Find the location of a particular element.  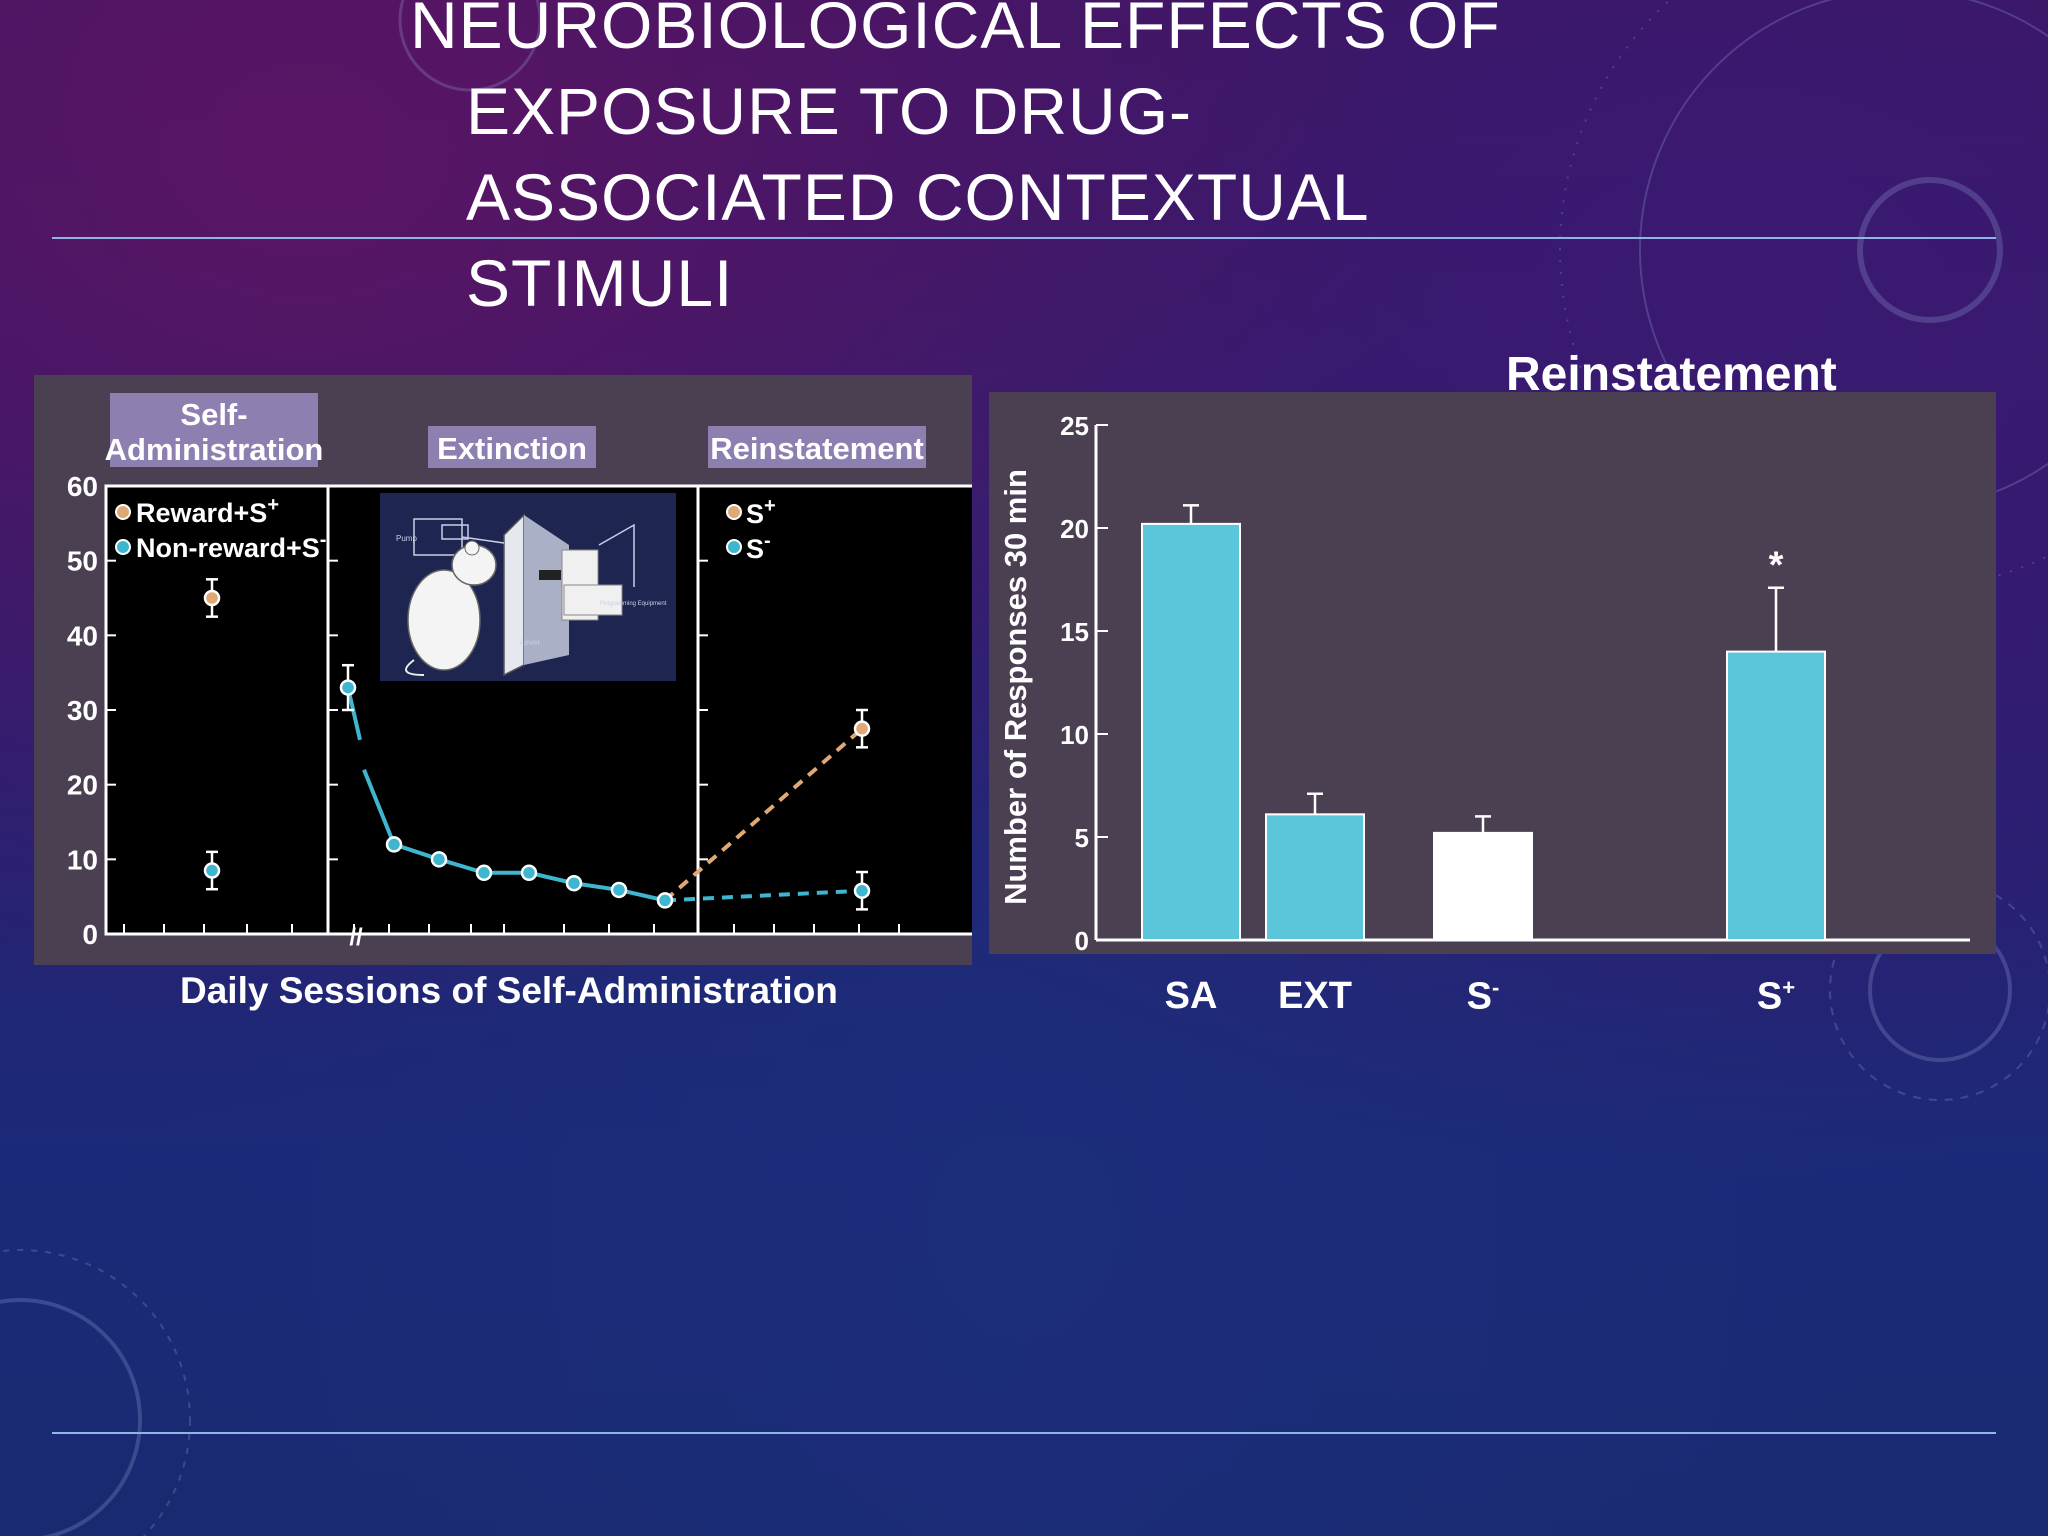

x-category-label: SA is located at coordinates (1191, 996).